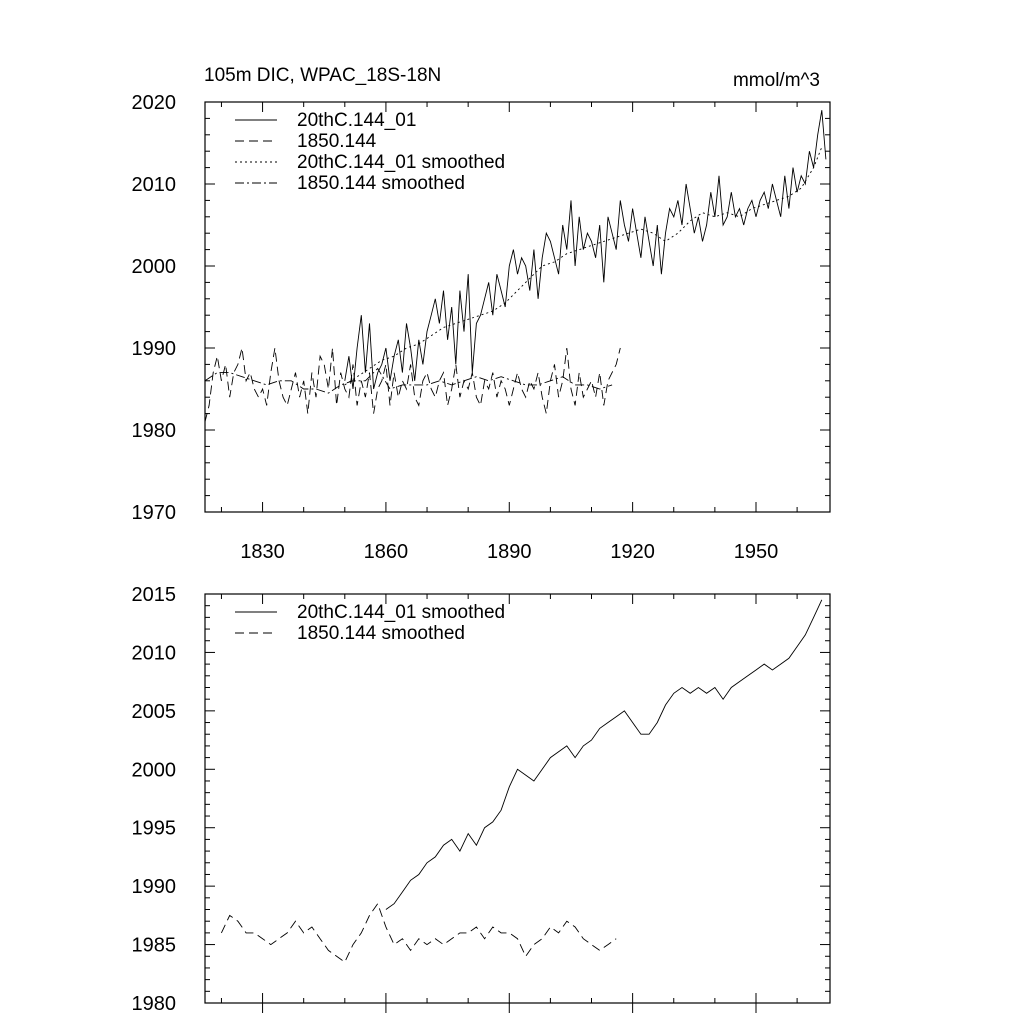 Image resolution: width=1024 pixels, height=1024 pixels. I want to click on x-tick-label: 1950, so click(756, 552).